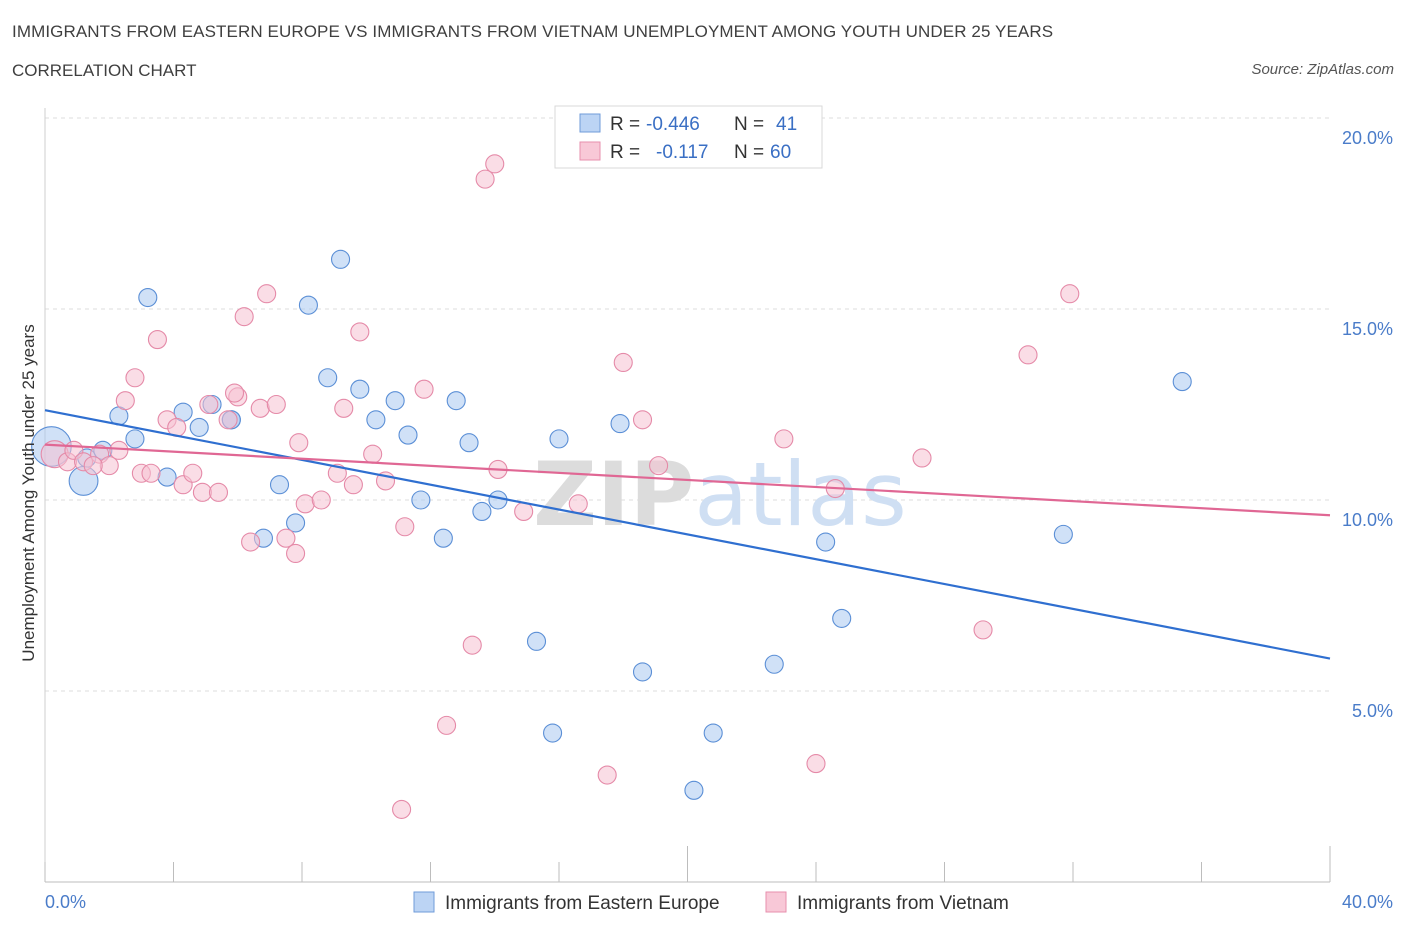 The image size is (1406, 930). I want to click on legend-r-value-1: -0.446, so click(673, 124).